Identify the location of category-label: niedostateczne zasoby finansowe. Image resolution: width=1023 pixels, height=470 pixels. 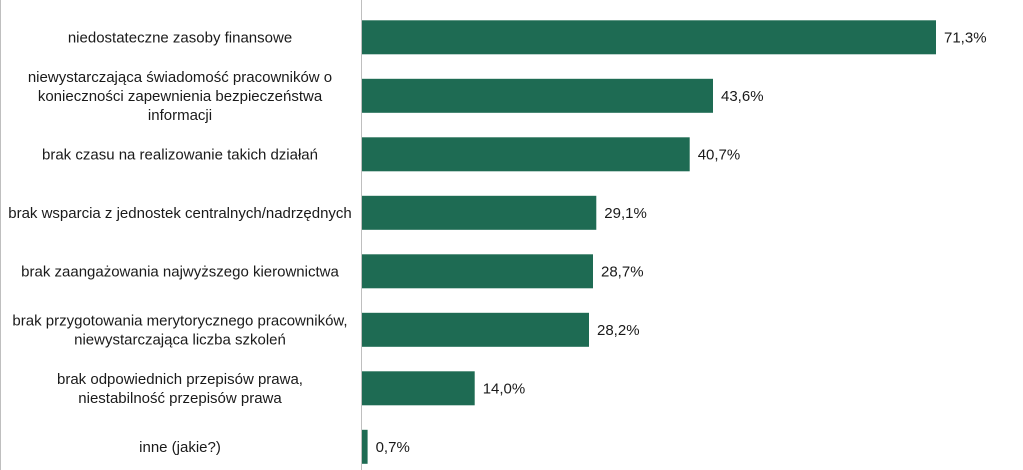
(180, 37).